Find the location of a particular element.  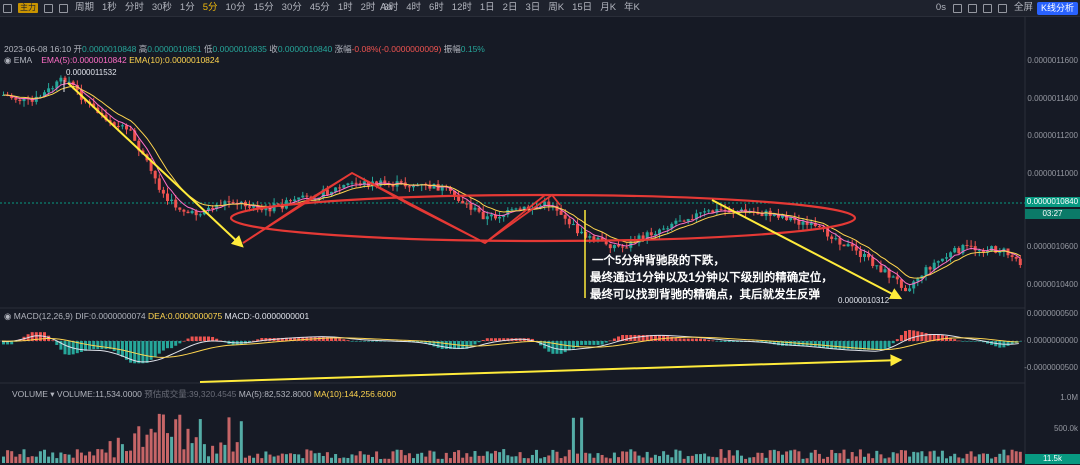

tf-15d: 15日 is located at coordinates (582, 7).